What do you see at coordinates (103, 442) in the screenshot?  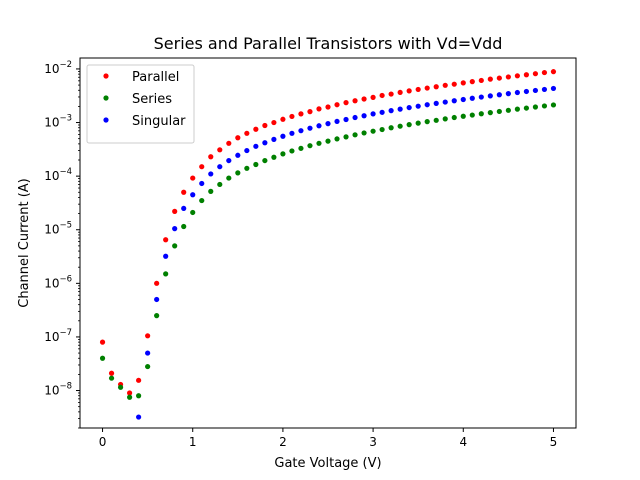 I see `x-tick-label: 0` at bounding box center [103, 442].